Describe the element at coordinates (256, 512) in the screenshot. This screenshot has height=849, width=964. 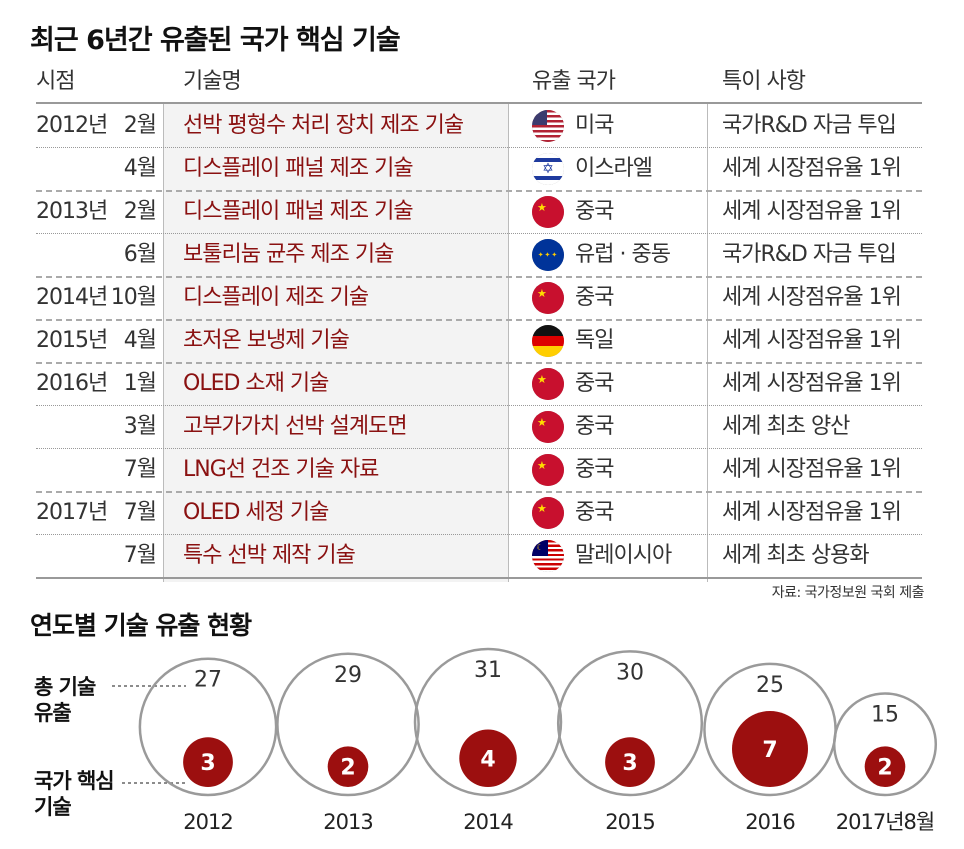
I see `row-tech-name: OLED 세정 기술` at that location.